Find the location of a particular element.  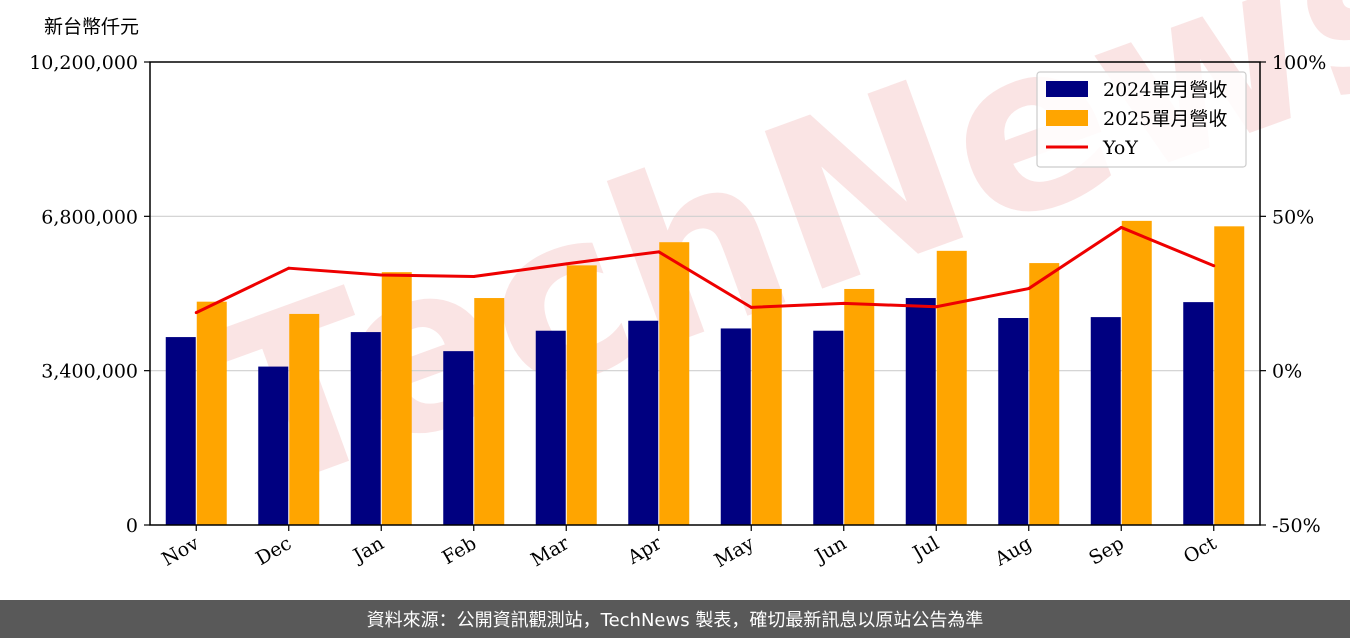

yoy-line is located at coordinates (705, 269).